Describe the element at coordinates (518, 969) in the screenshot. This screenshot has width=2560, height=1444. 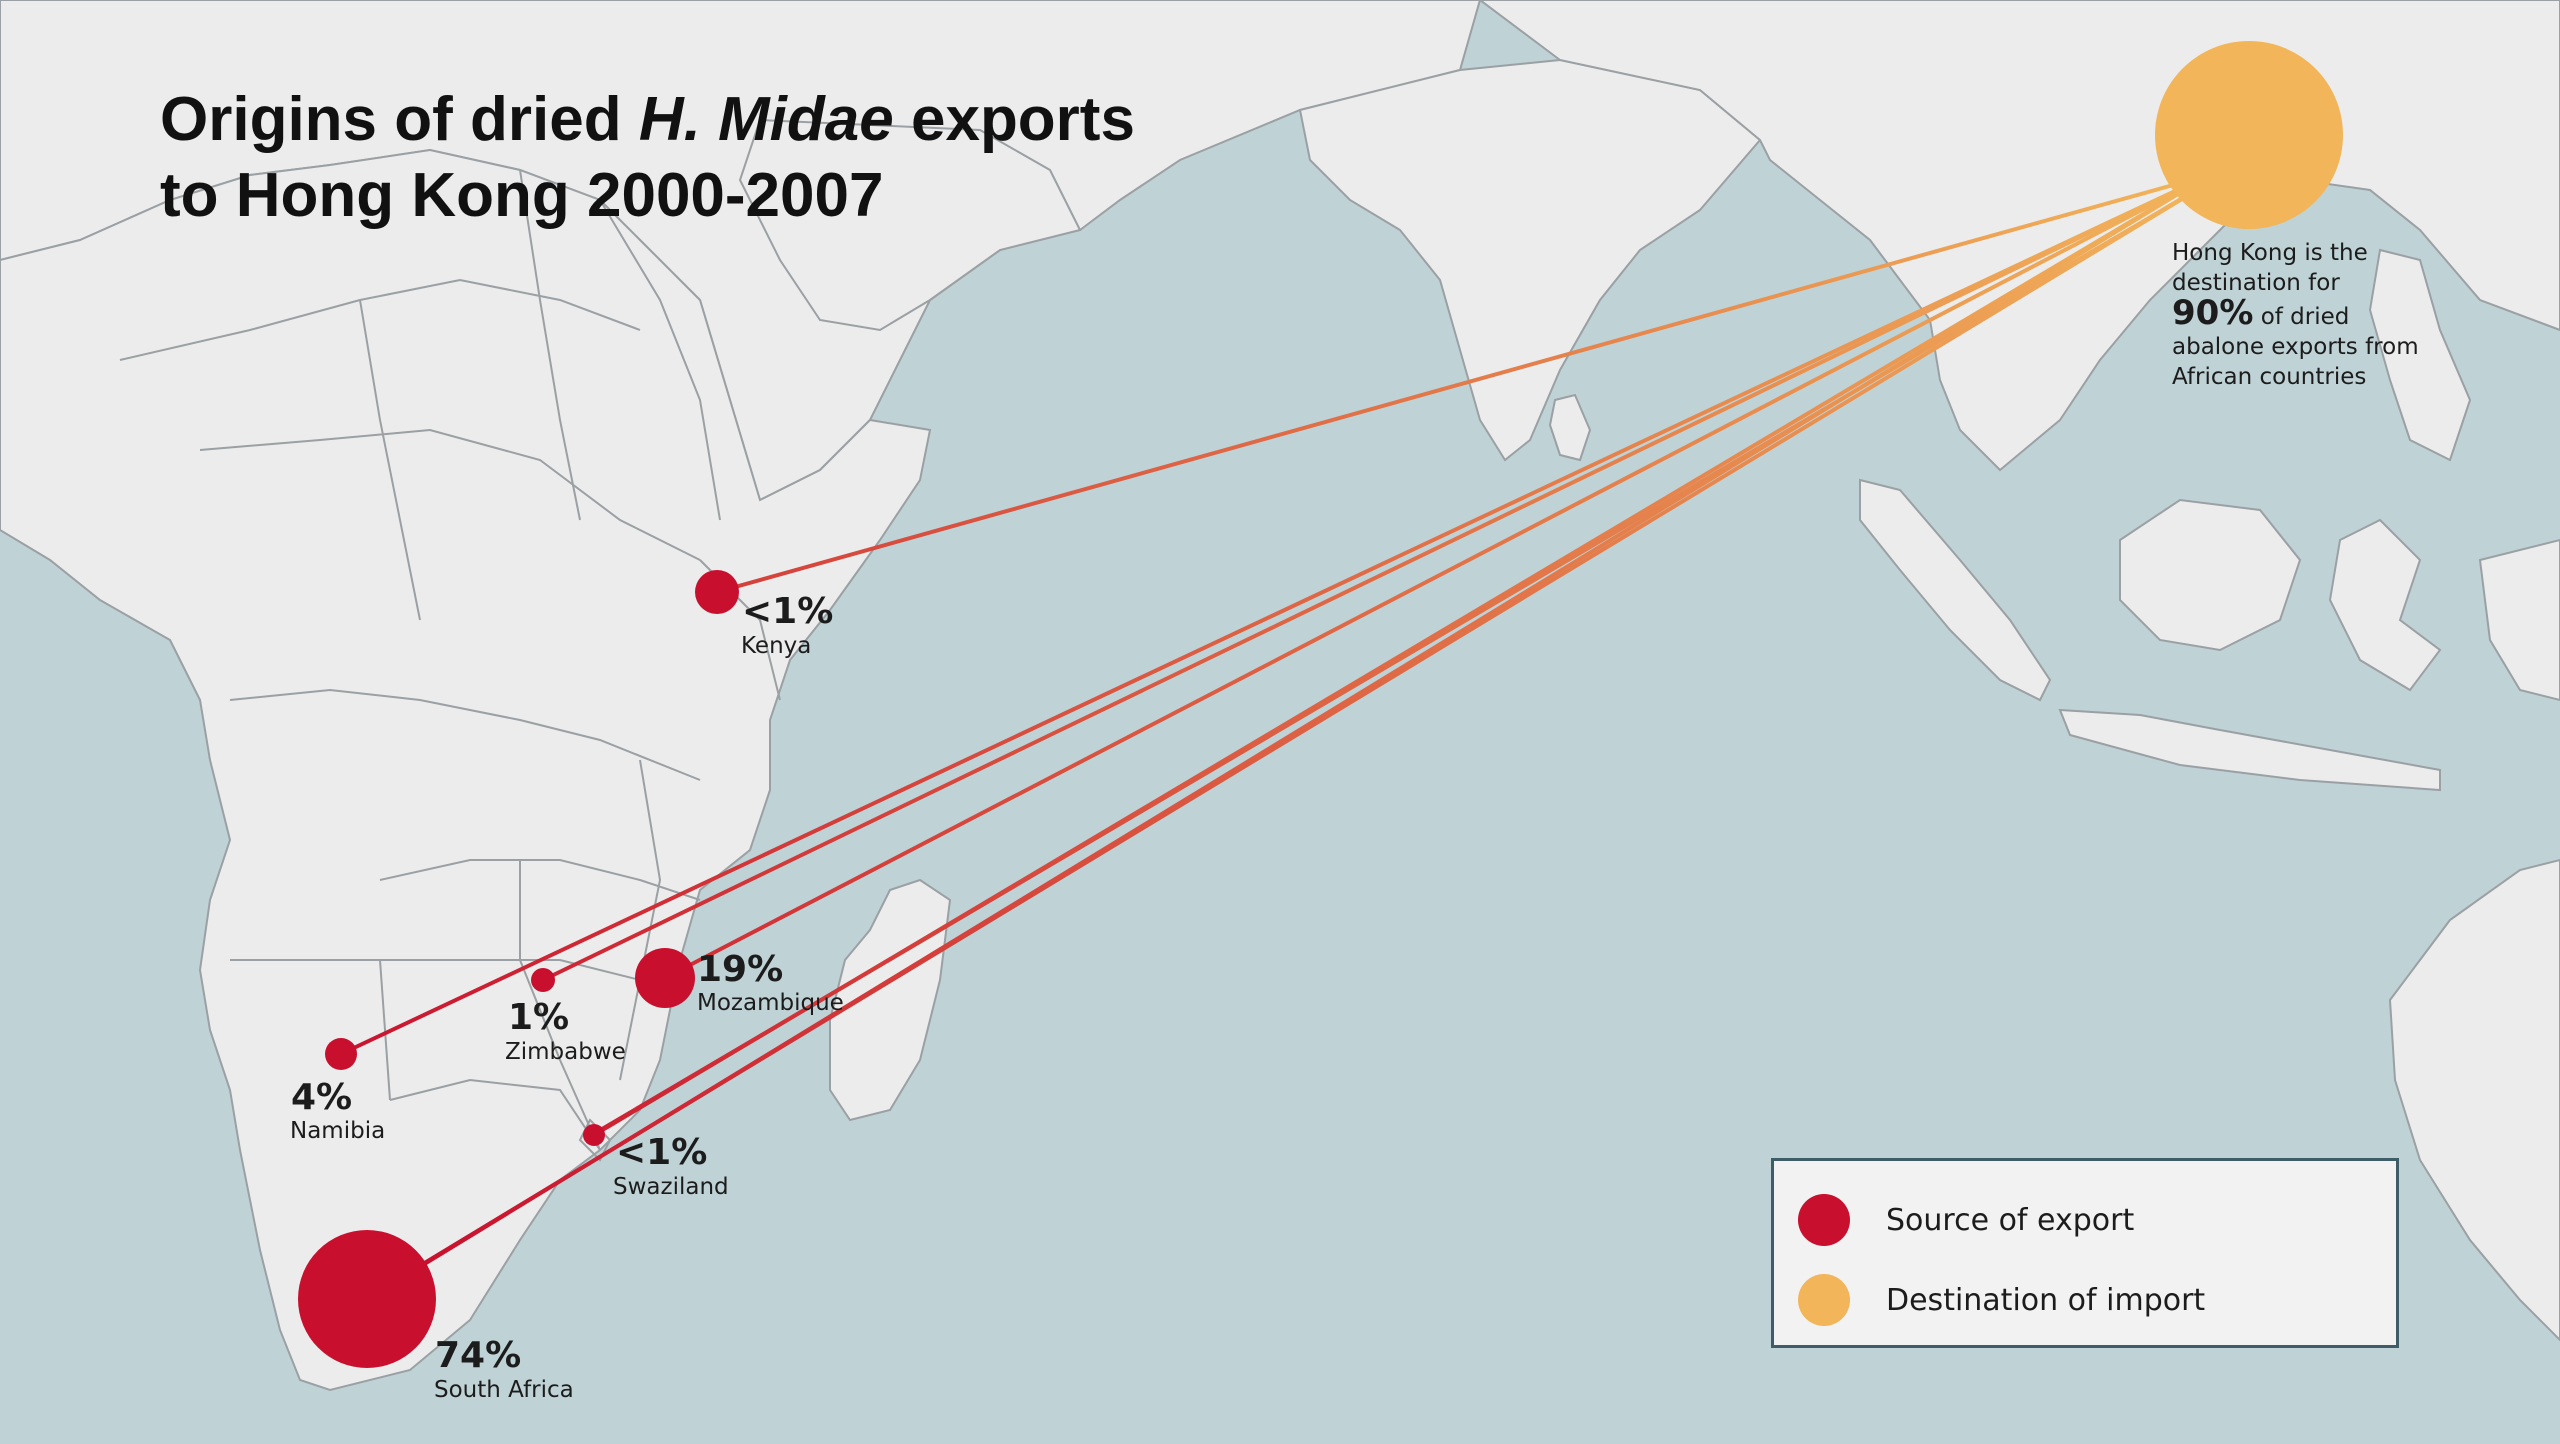
I see `source-markers` at that location.